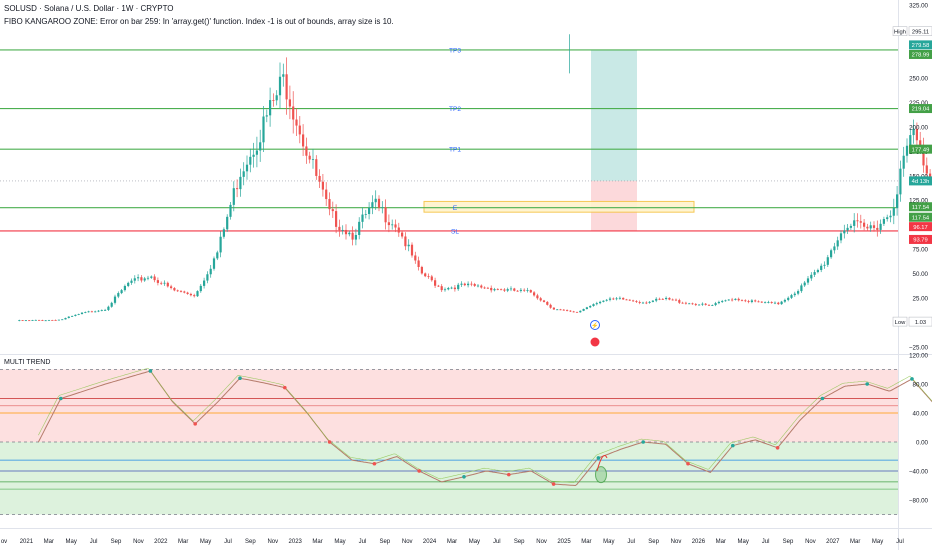 This screenshot has width=932, height=550. I want to click on price-axis-tick: 225.00, so click(918, 103).